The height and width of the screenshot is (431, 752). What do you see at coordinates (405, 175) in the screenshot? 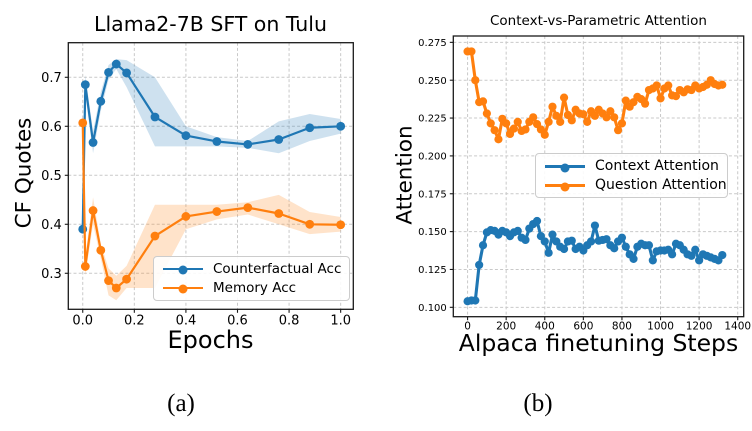
I see `chart-b-ylabel: Attention` at bounding box center [405, 175].